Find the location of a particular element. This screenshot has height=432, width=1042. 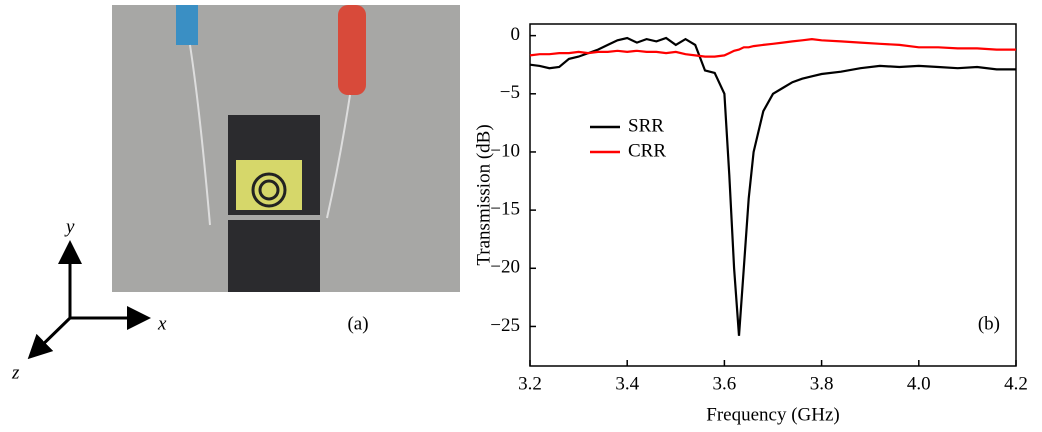

legend-label: SRR is located at coordinates (646, 125).